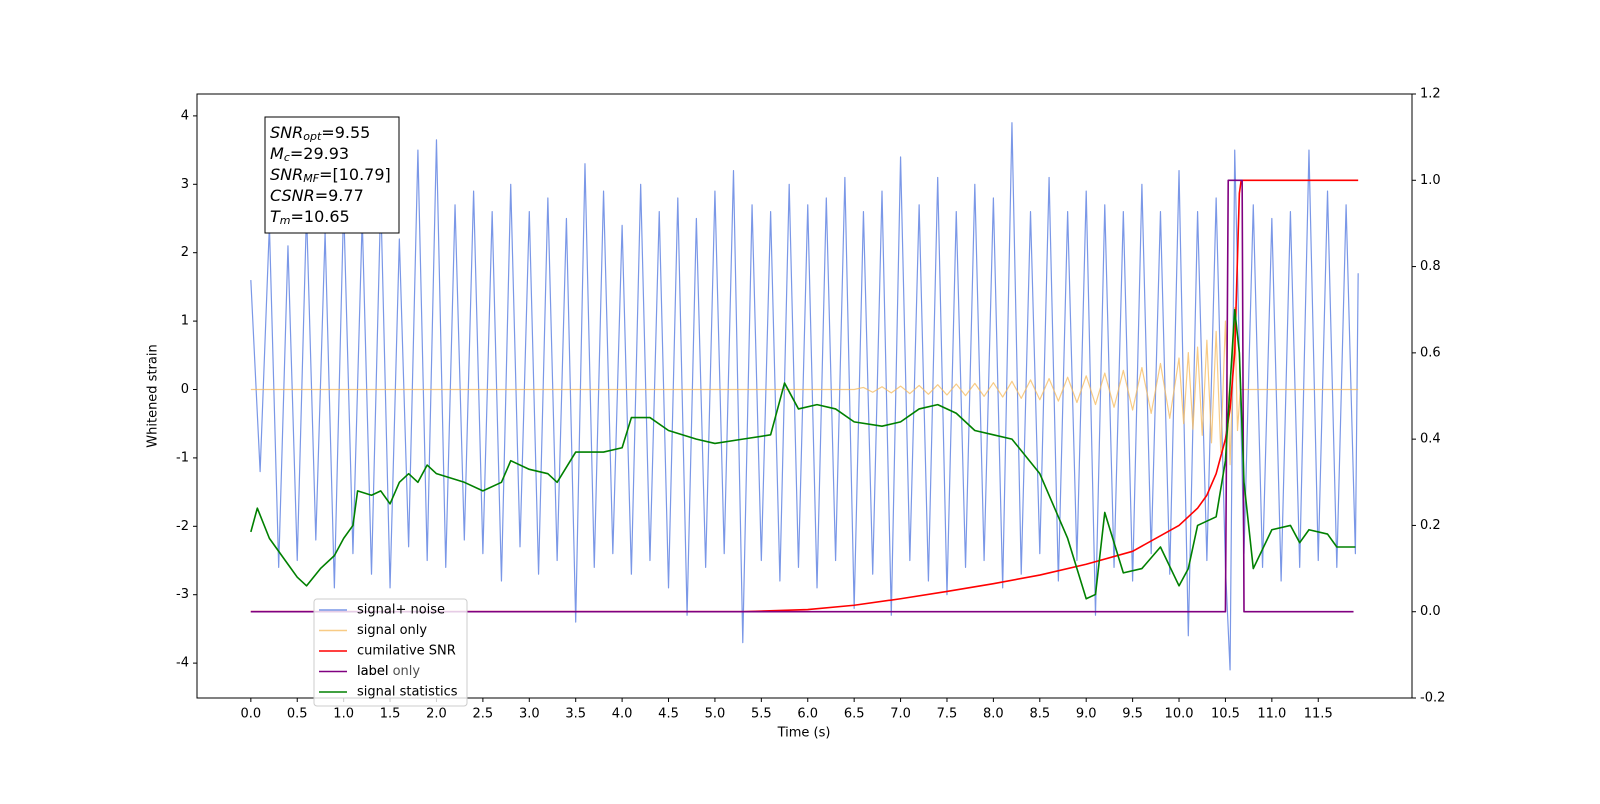 This screenshot has height=804, width=1600. Describe the element at coordinates (807, 714) in the screenshot. I see `x-tick-label: 6.0` at that location.